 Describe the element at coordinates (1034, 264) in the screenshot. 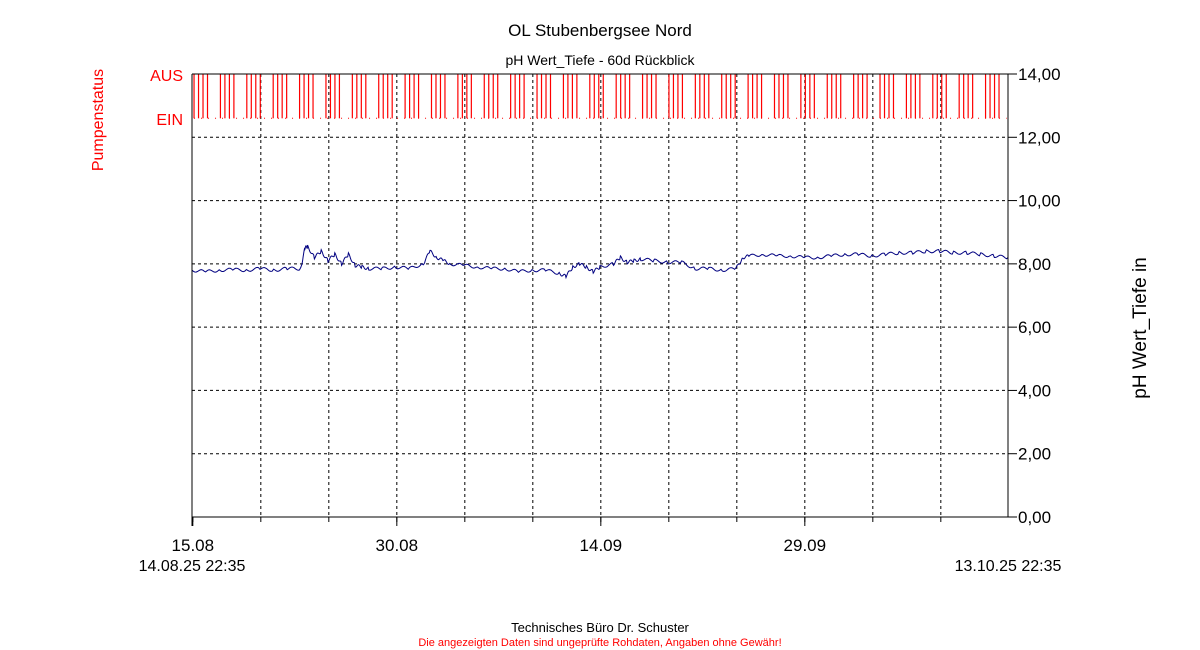

I see `y-tick-label: 8,00` at that location.